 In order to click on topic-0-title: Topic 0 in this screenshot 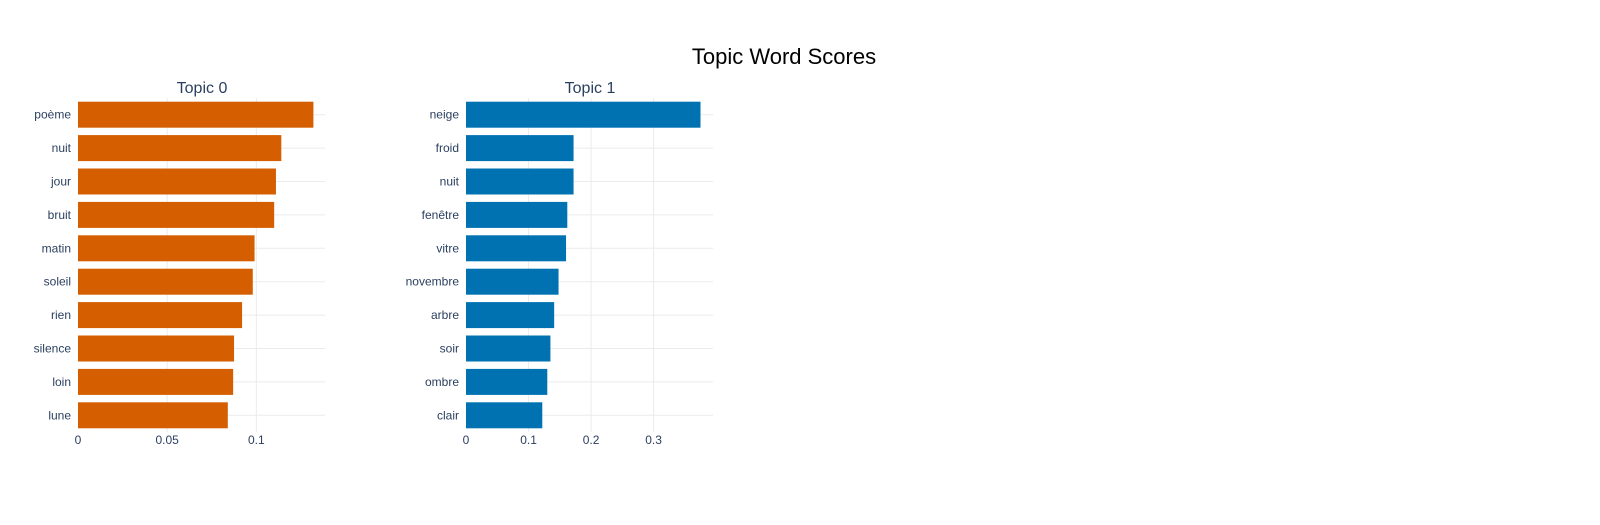, I will do `click(202, 88)`.